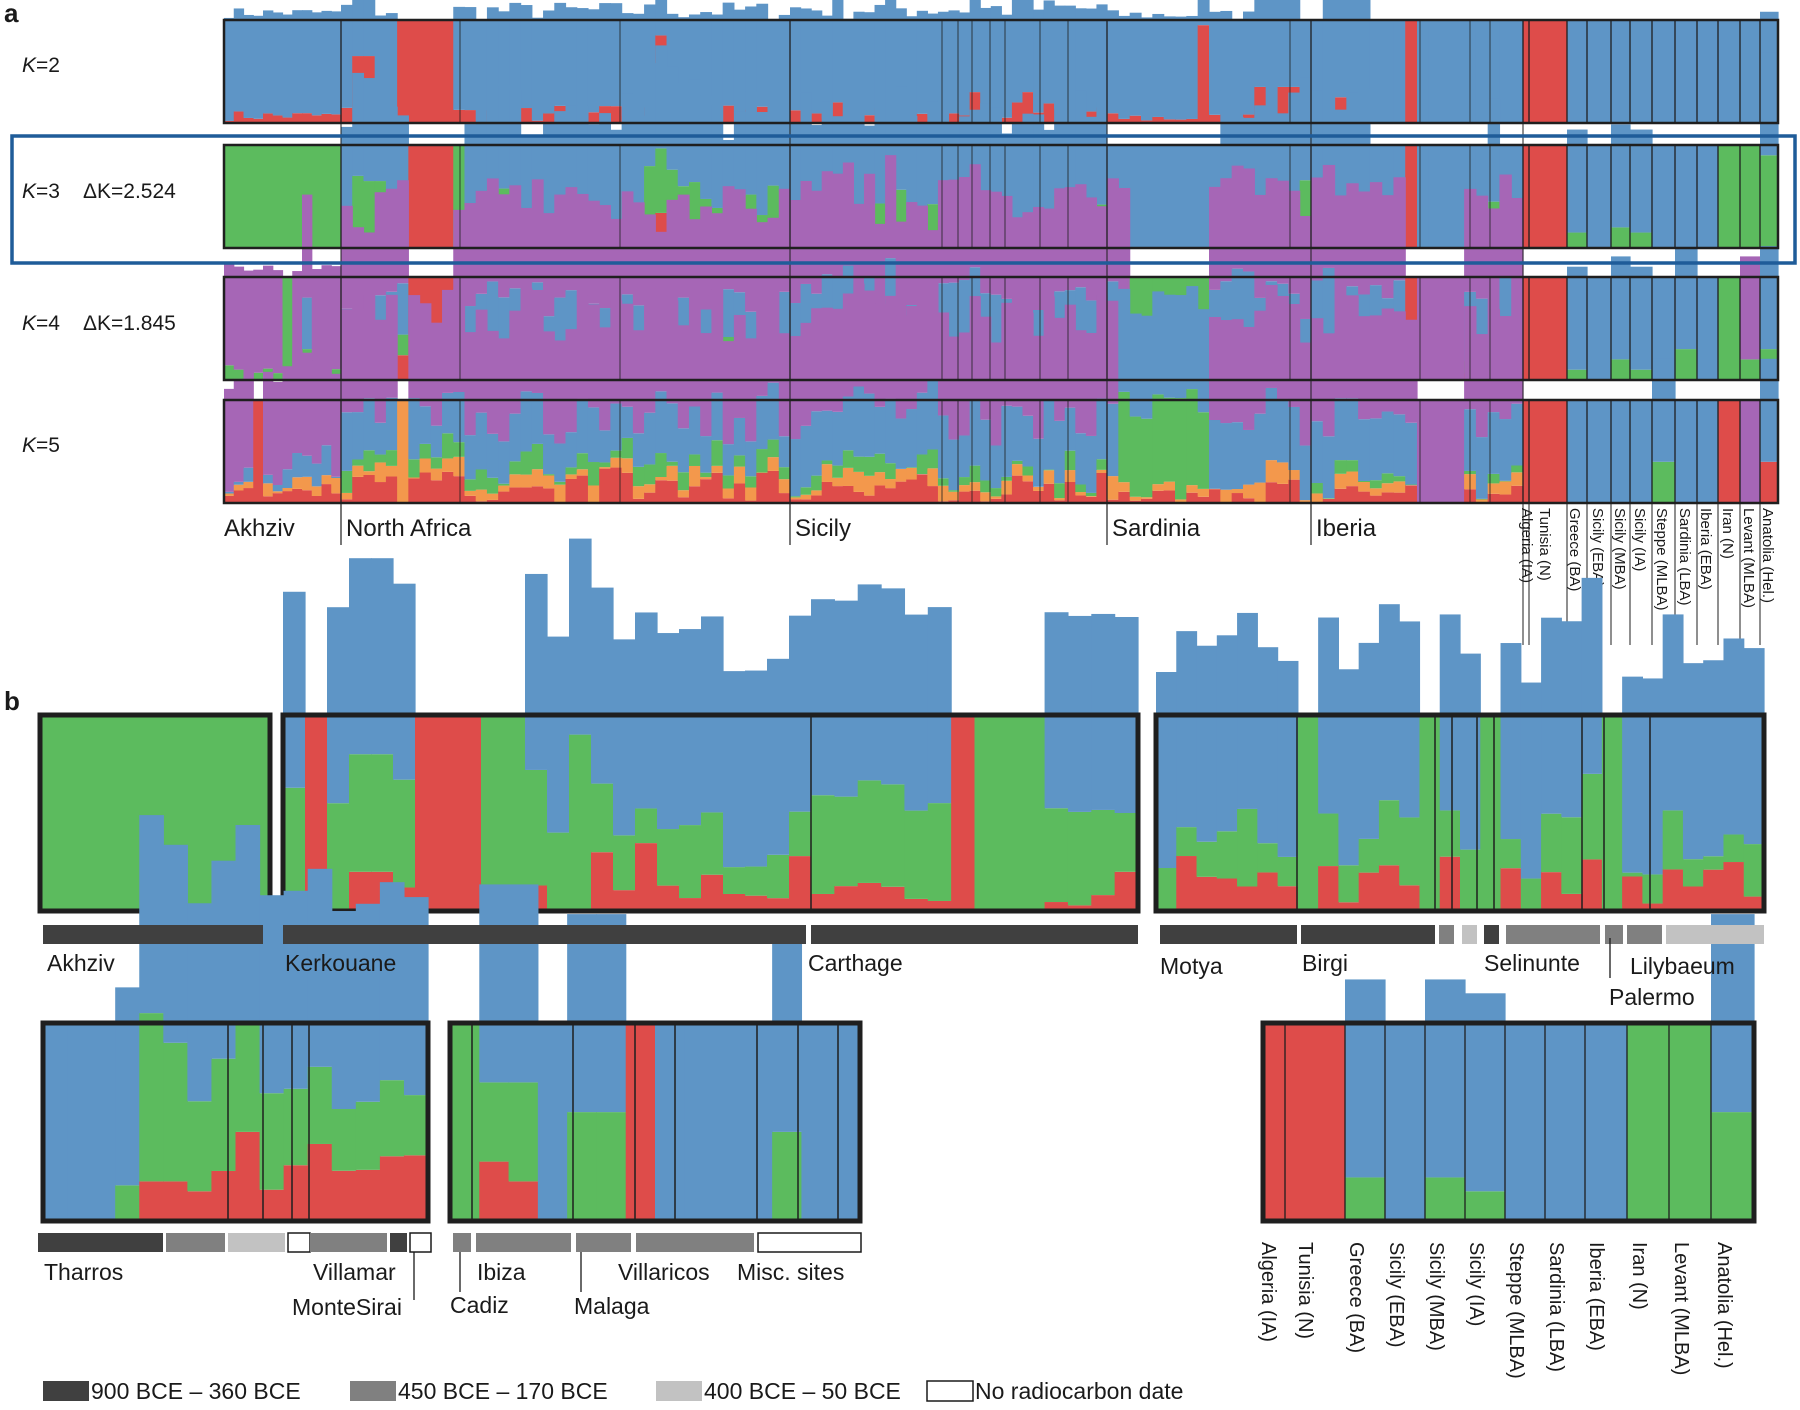 This screenshot has height=1410, width=1800. What do you see at coordinates (1614, 934) in the screenshot?
I see `date-range-bar` at bounding box center [1614, 934].